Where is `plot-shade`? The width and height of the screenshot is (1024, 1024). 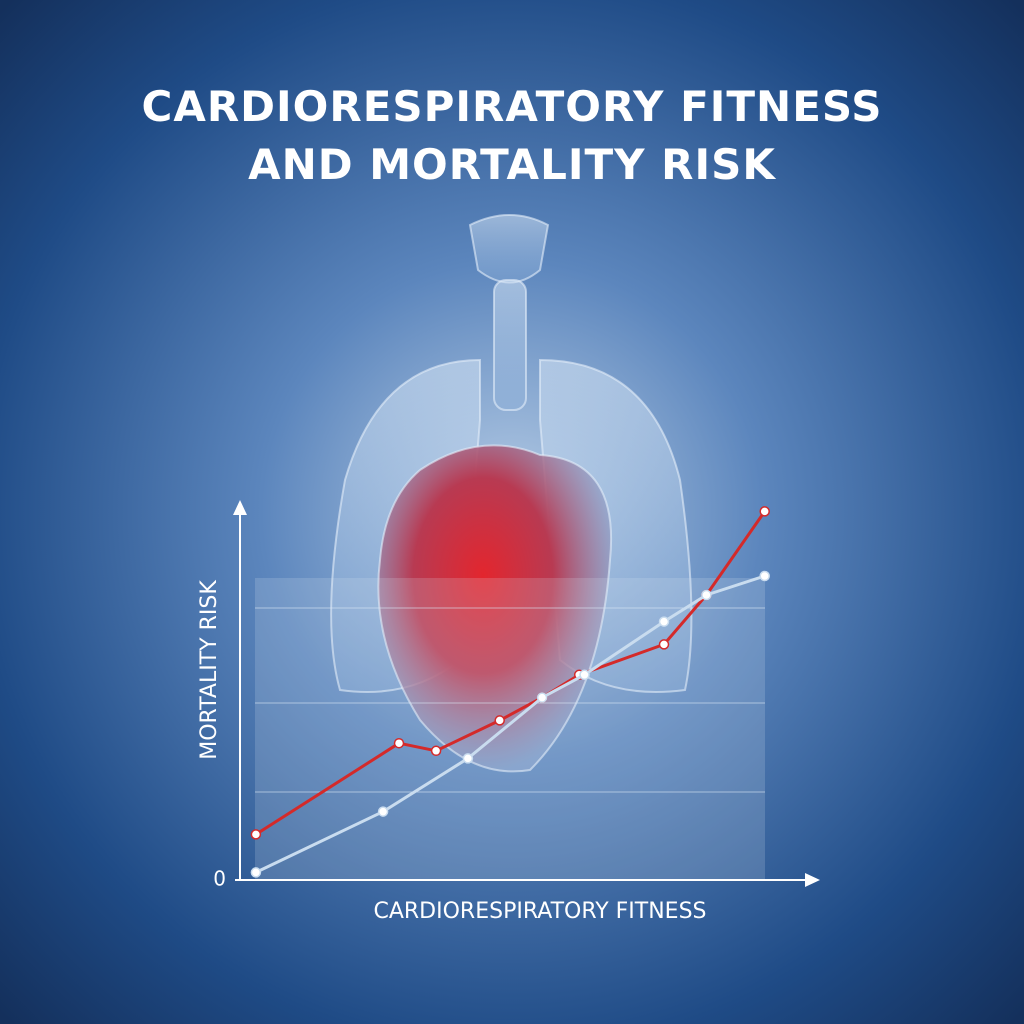
plot-shade is located at coordinates (510, 729).